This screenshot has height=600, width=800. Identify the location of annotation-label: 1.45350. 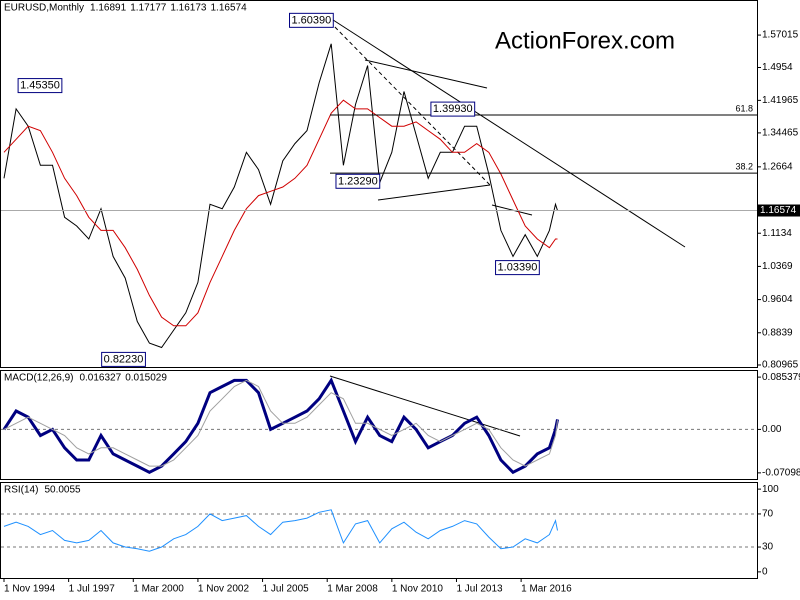
(40, 86).